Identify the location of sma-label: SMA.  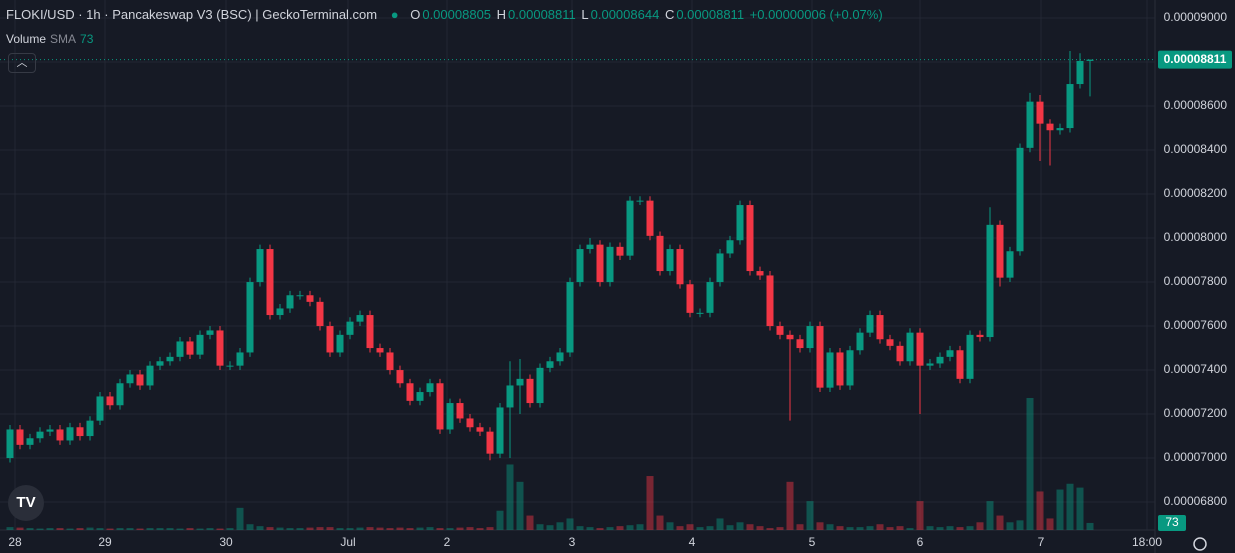
(63, 39).